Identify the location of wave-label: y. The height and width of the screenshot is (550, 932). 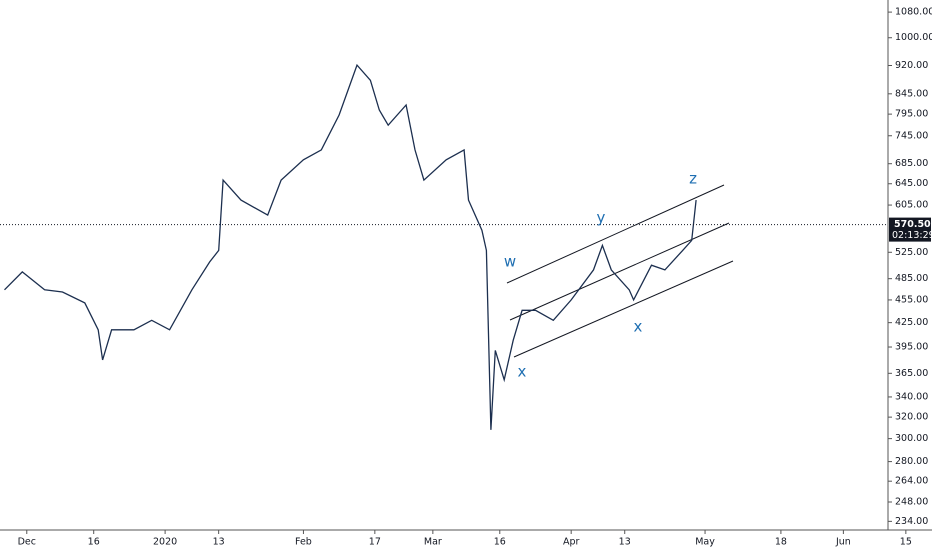
(601, 218).